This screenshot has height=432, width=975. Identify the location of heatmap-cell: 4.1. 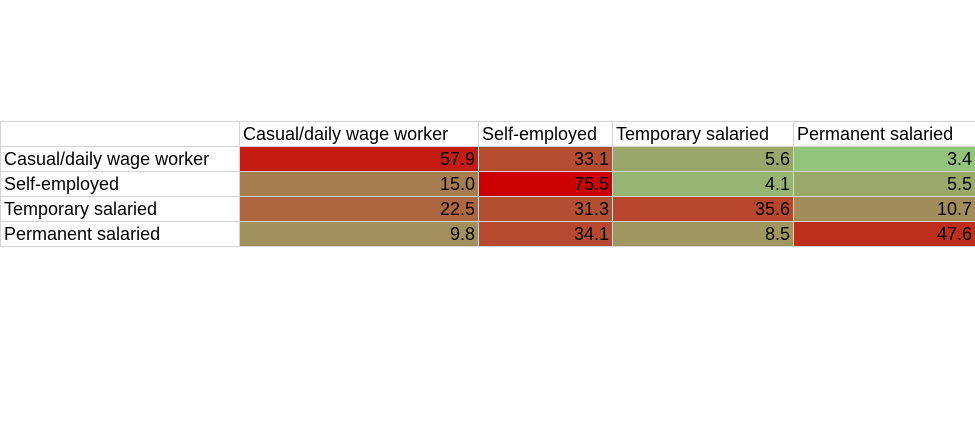
(703, 184).